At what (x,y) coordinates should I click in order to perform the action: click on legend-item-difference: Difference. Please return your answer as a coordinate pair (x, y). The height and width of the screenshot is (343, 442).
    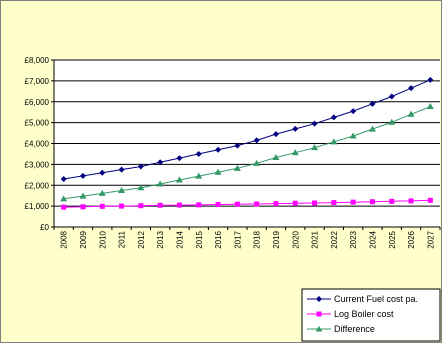
    Looking at the image, I should click on (341, 329).